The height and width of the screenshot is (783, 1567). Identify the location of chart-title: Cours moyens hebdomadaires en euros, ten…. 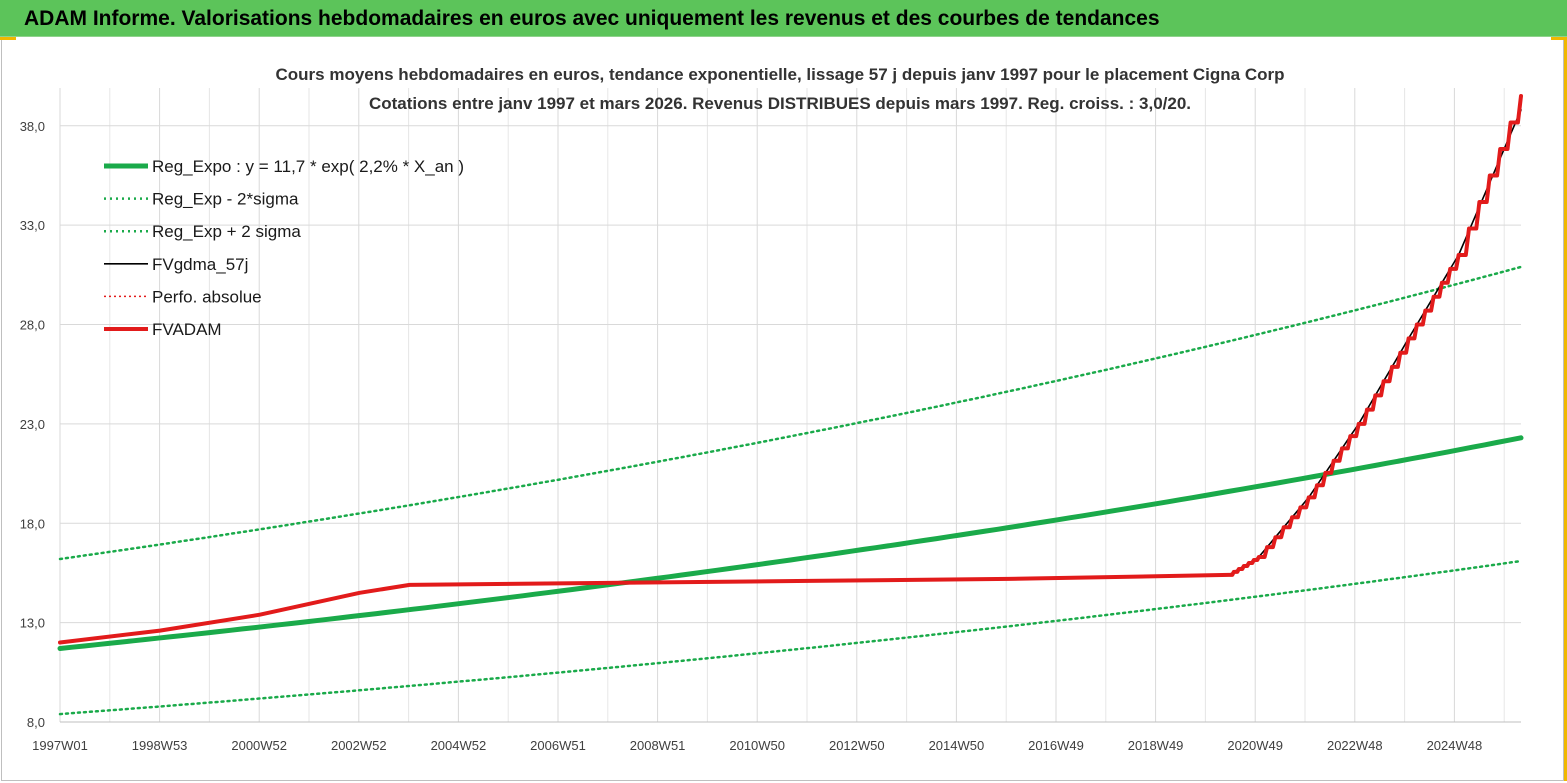
(780, 74).